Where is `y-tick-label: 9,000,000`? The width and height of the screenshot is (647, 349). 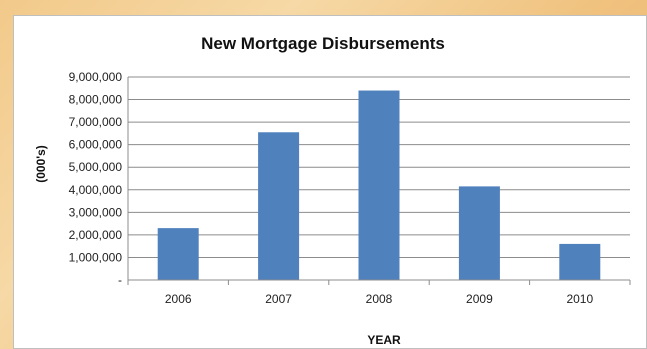
y-tick-label: 9,000,000 is located at coordinates (96, 77).